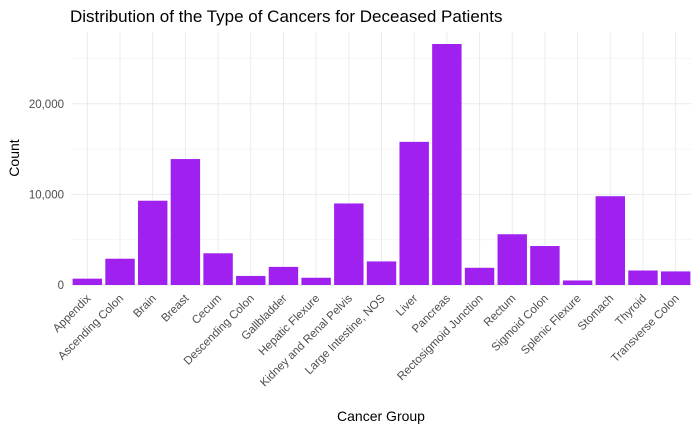  What do you see at coordinates (61, 286) in the screenshot?
I see `y-tick-label: 0` at bounding box center [61, 286].